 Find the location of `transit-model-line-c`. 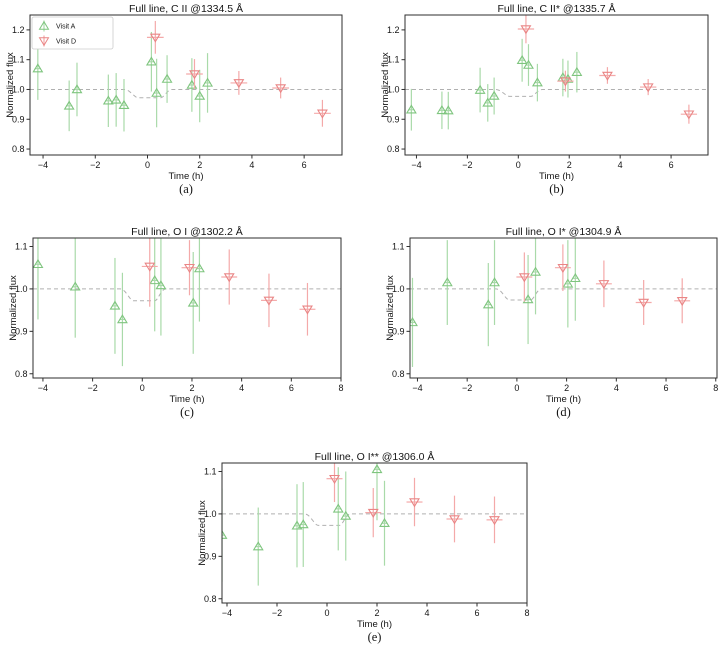

transit-model-line-c is located at coordinates (187, 295).